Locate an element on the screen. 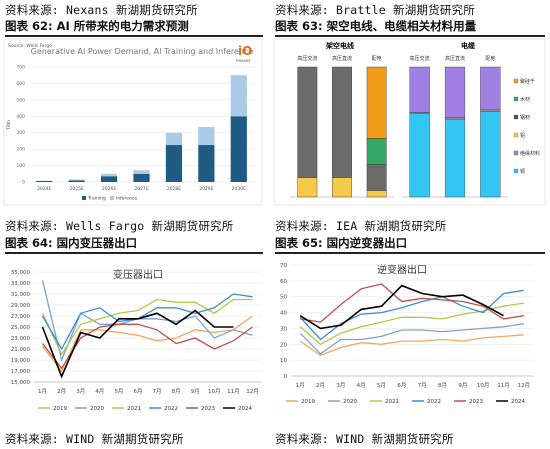  transformer-y-tick-label: 29,000 is located at coordinates (21, 306).